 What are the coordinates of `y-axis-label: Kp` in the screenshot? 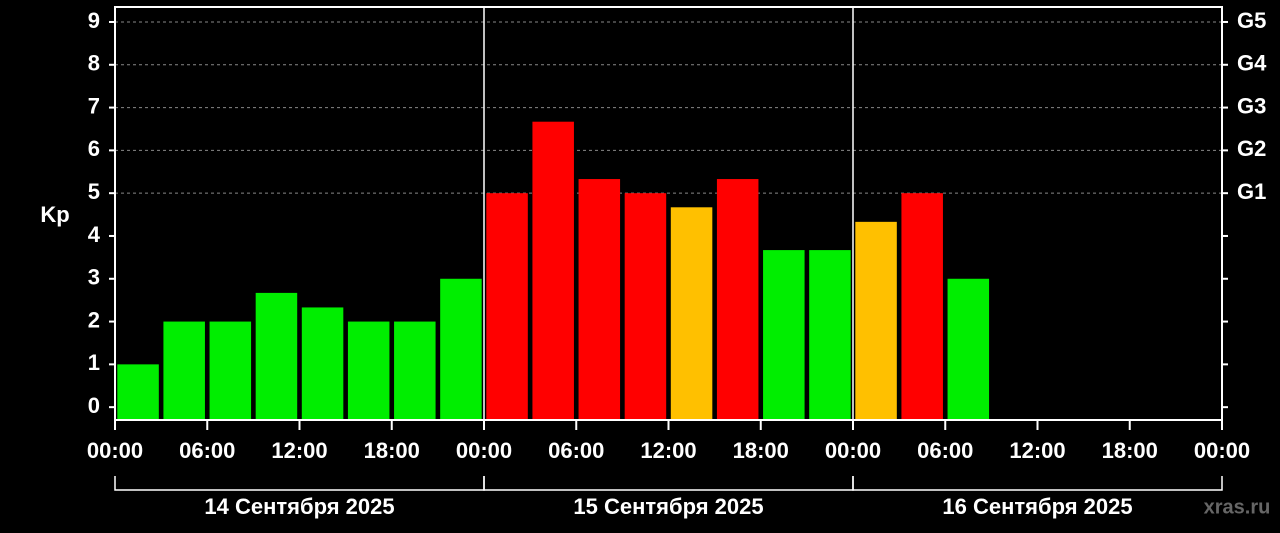 It's located at (54, 214).